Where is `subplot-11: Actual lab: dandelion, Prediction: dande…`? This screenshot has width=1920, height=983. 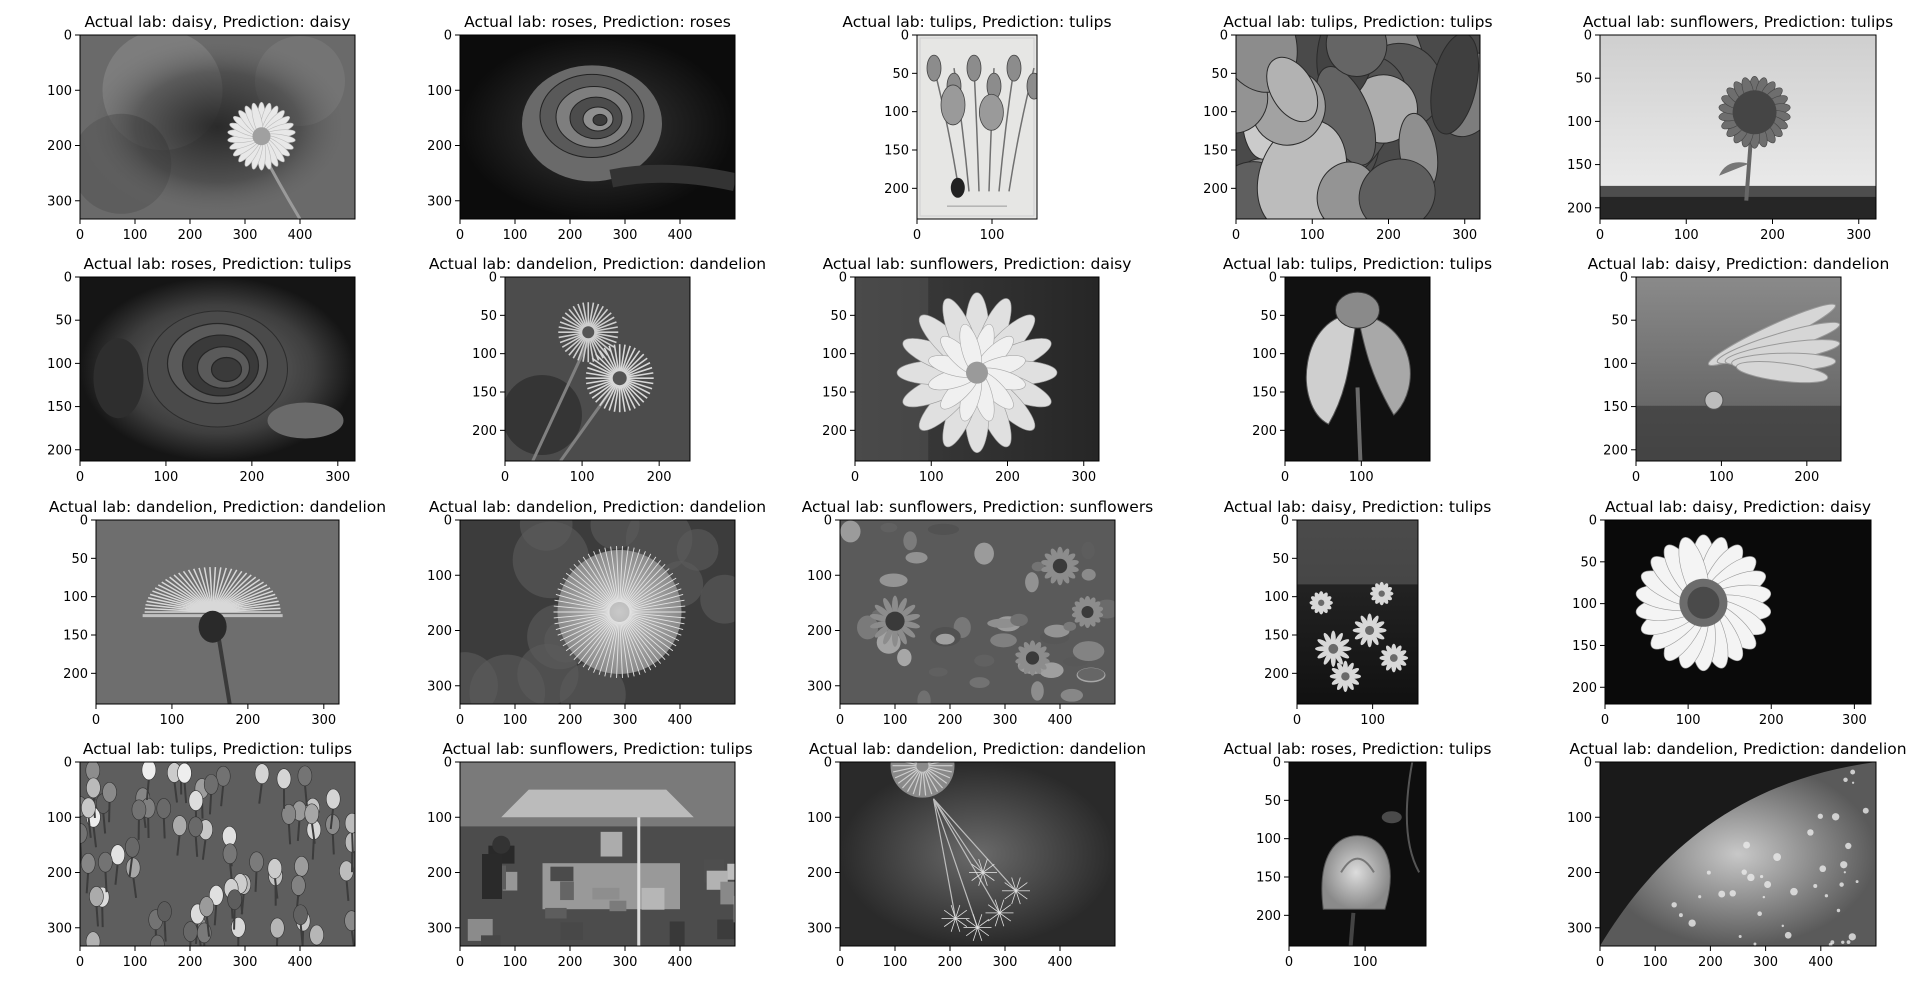
subplot-11: Actual lab: dandelion, Prediction: dande… is located at coordinates (217, 613).